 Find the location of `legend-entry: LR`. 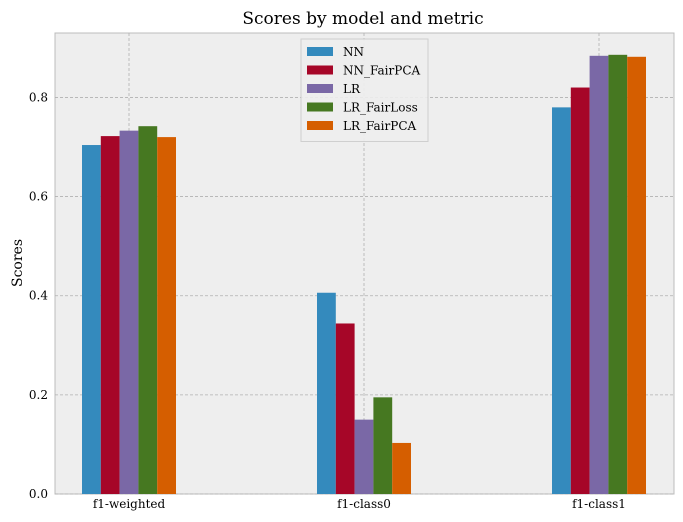

legend-entry: LR is located at coordinates (352, 89).